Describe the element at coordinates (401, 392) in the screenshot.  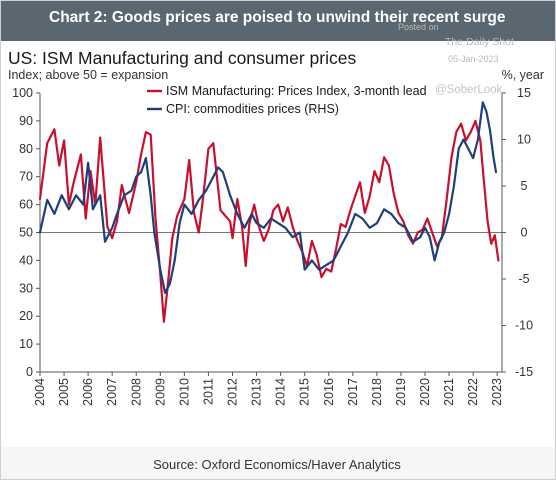
I see `x-tick-label: 2019` at that location.